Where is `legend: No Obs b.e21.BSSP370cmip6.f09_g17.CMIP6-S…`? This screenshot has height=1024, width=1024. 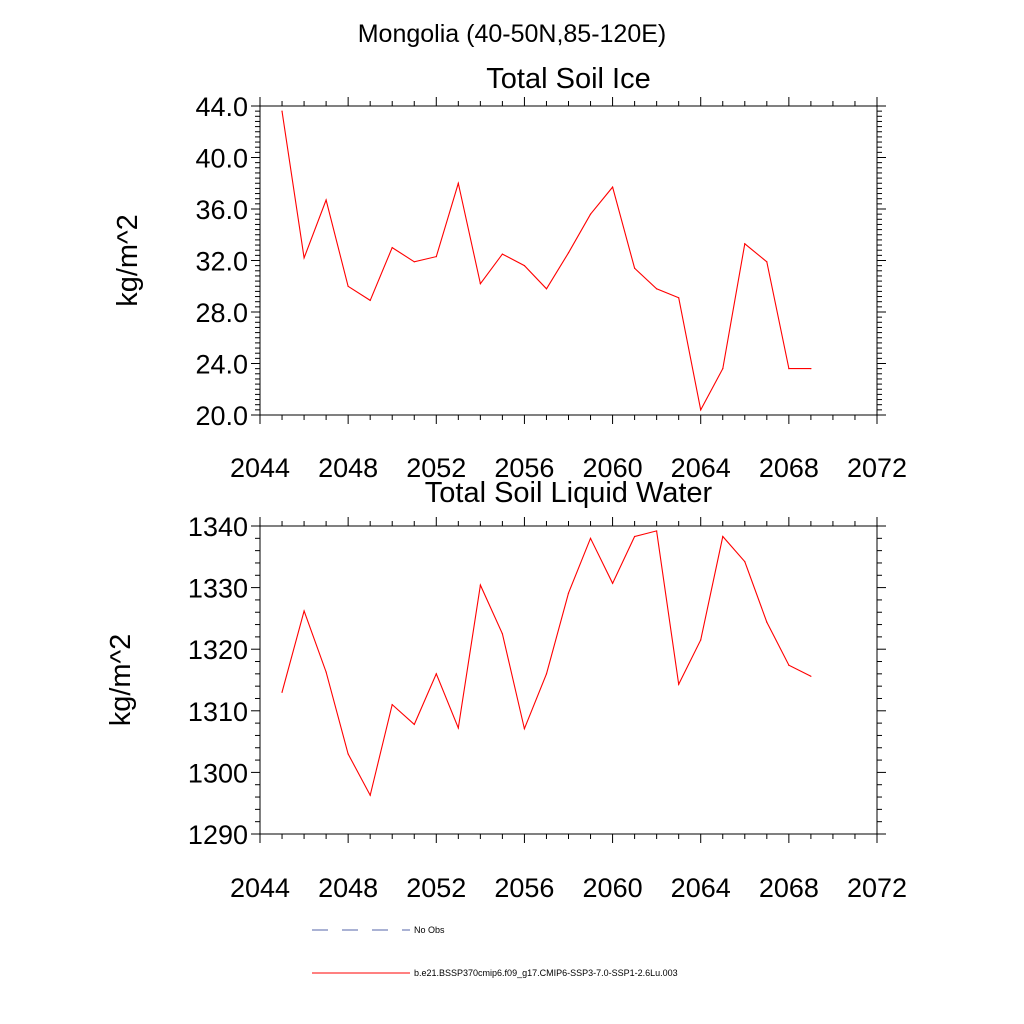
legend: No Obs b.e21.BSSP370cmip6.f09_g17.CMIP6-S… is located at coordinates (495, 951).